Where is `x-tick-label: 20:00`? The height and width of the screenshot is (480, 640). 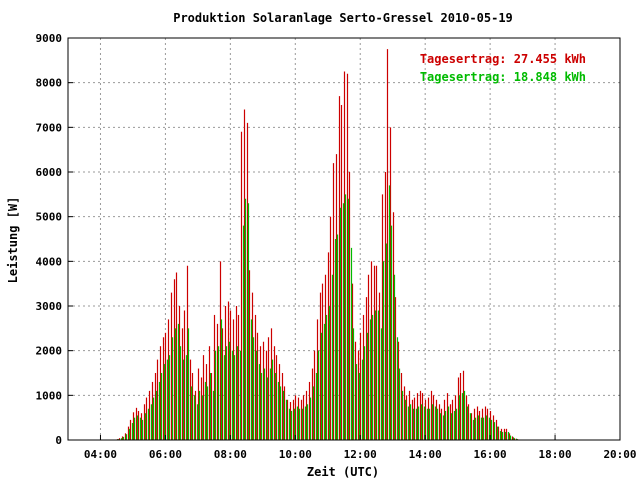 x-tick-label: 20:00 is located at coordinates (619, 454).